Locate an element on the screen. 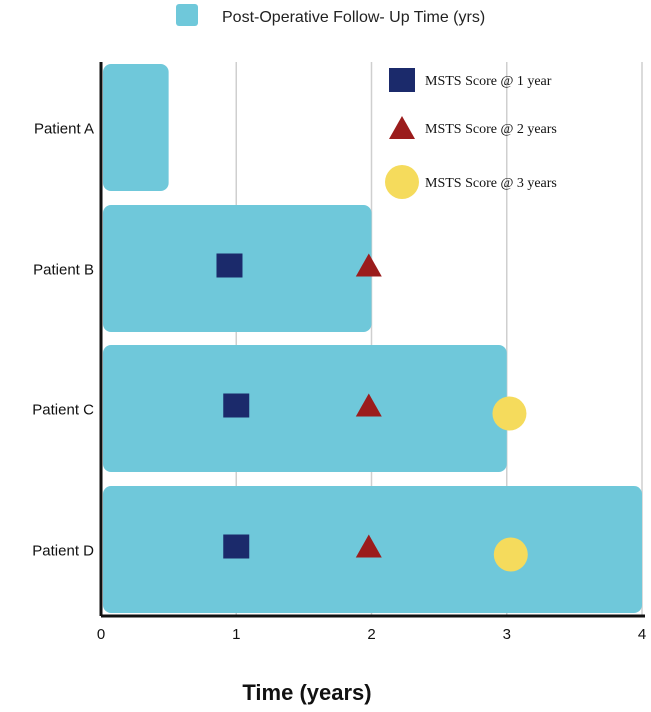 The height and width of the screenshot is (712, 651). marker-circle-patient-d is located at coordinates (510, 554).